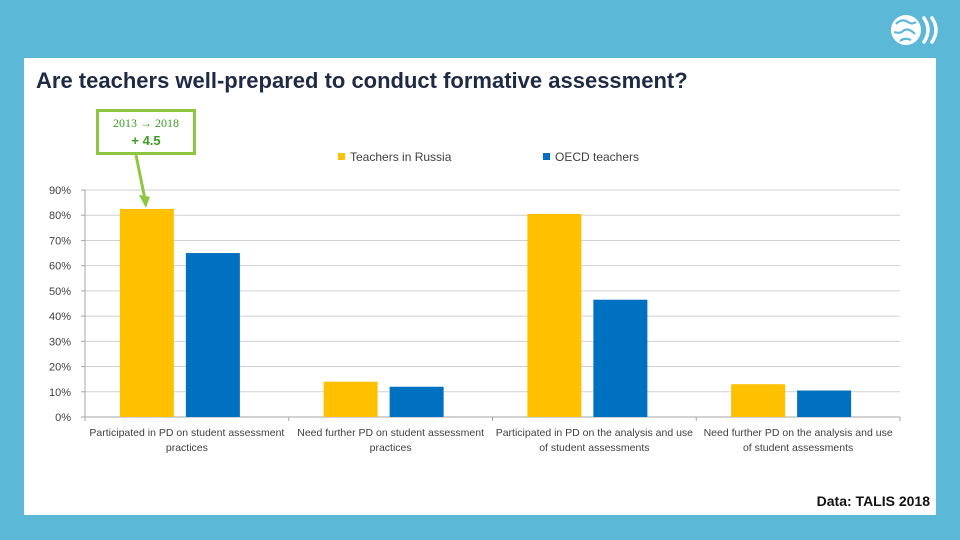 The height and width of the screenshot is (540, 960). I want to click on x-category-label: Need further PD on the analysis and use, so click(798, 433).